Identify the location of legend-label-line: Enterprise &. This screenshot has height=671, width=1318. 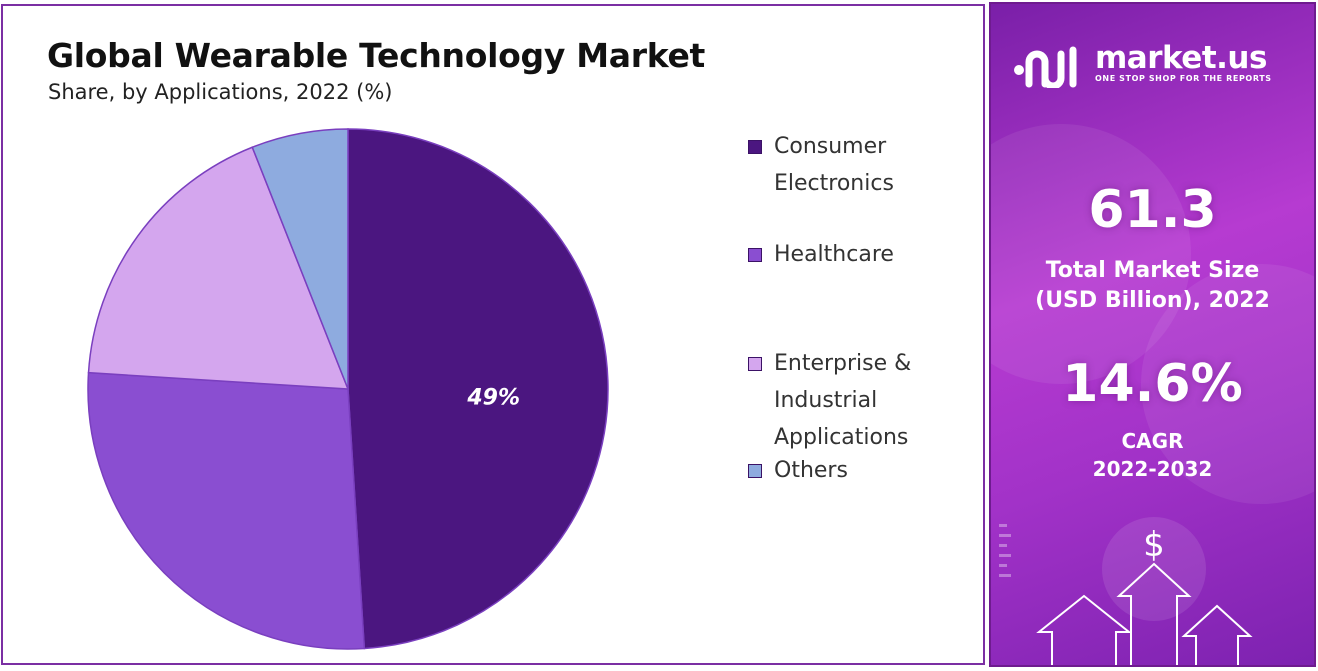
(843, 363).